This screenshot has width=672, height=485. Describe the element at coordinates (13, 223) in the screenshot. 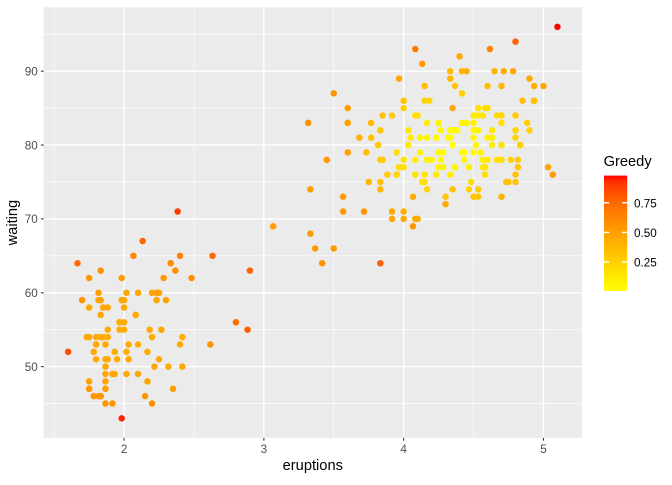

I see `svg-text: waiting` at that location.